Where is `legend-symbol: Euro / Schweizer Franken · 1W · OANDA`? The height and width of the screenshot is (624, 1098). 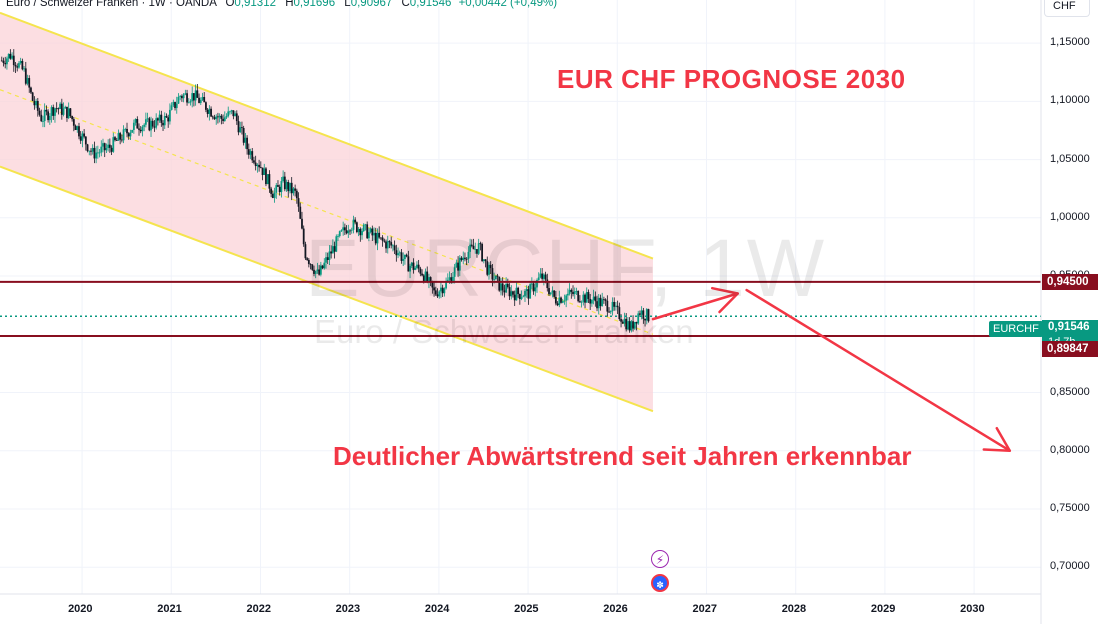
legend-symbol: Euro / Schweizer Franken · 1W · OANDA is located at coordinates (111, 4).